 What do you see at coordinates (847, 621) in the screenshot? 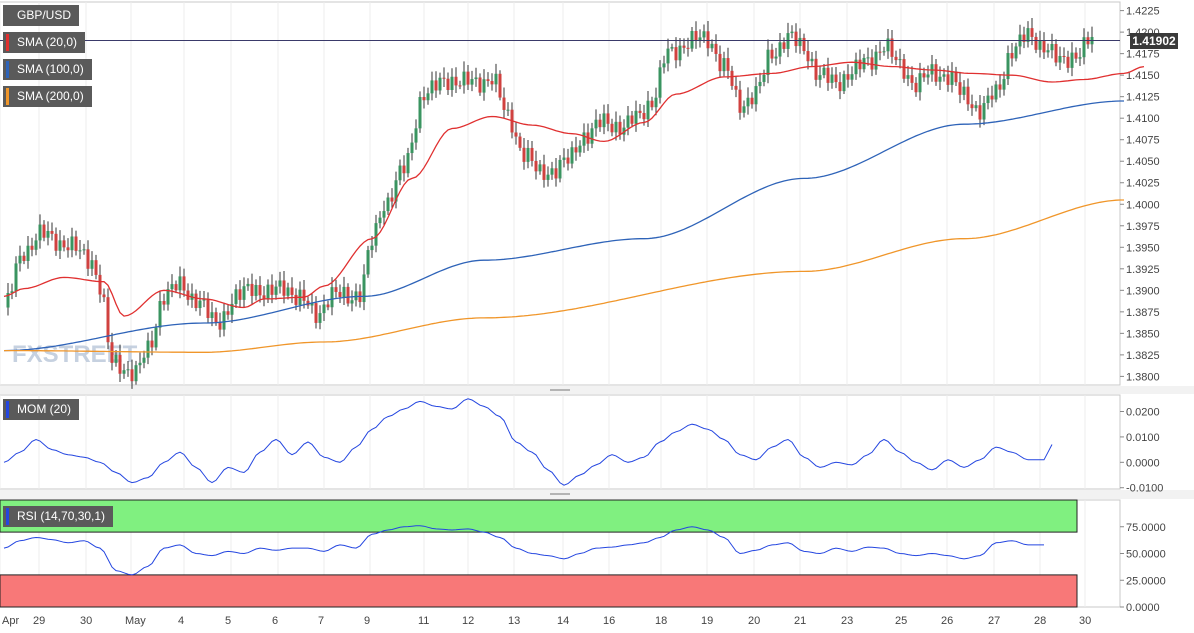
I see `date-tick-label: 23` at bounding box center [847, 621].